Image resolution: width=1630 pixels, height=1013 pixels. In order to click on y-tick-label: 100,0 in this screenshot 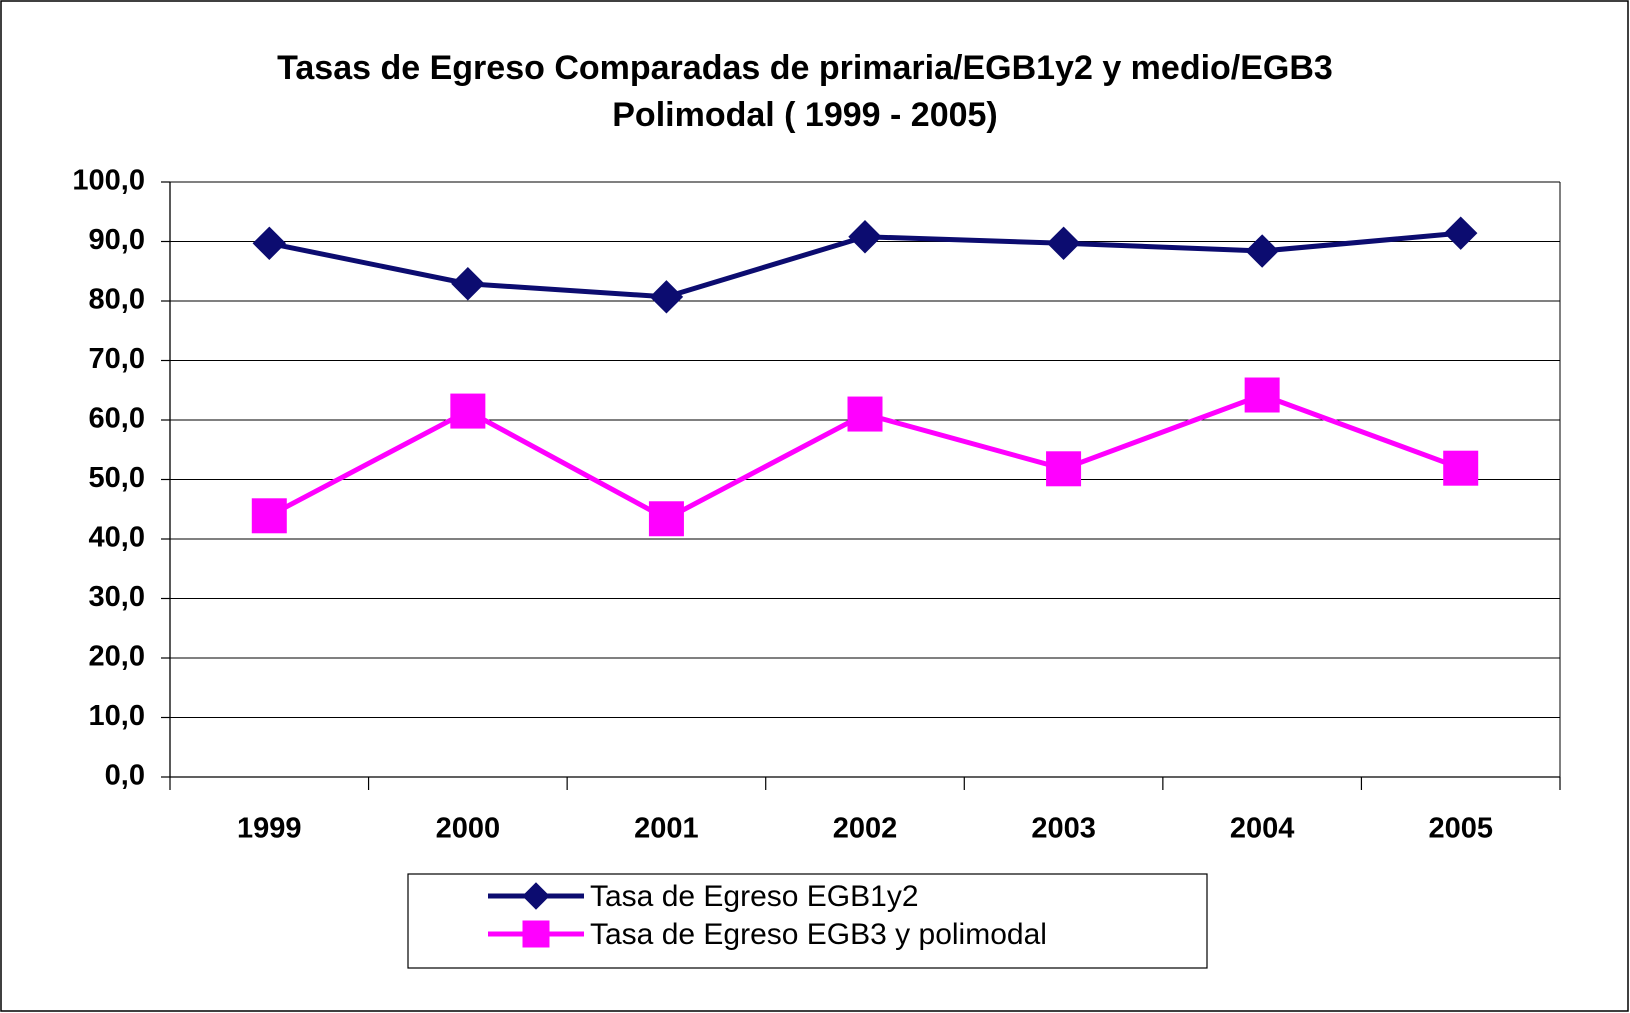, I will do `click(108, 181)`.